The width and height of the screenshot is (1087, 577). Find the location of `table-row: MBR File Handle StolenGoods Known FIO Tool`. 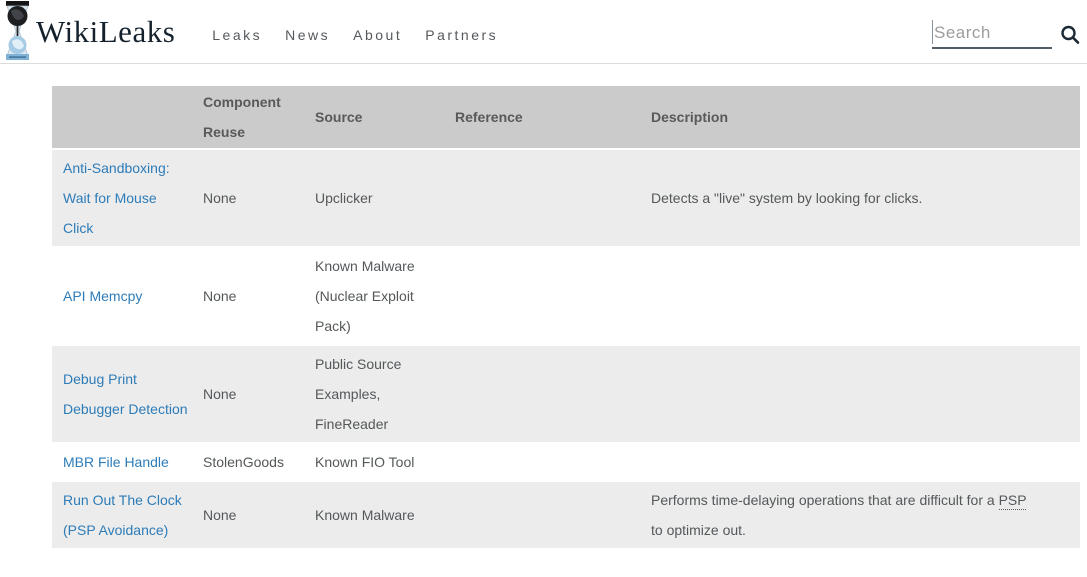

table-row: MBR File Handle StolenGoods Known FIO Tool is located at coordinates (566, 462).